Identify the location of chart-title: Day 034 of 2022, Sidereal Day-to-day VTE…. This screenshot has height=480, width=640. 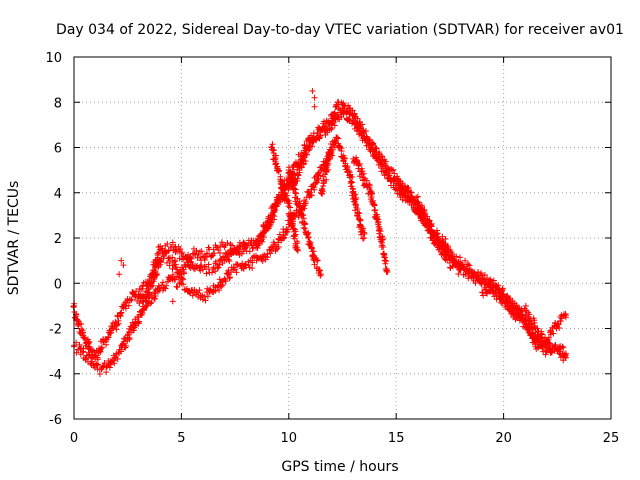
(340, 30).